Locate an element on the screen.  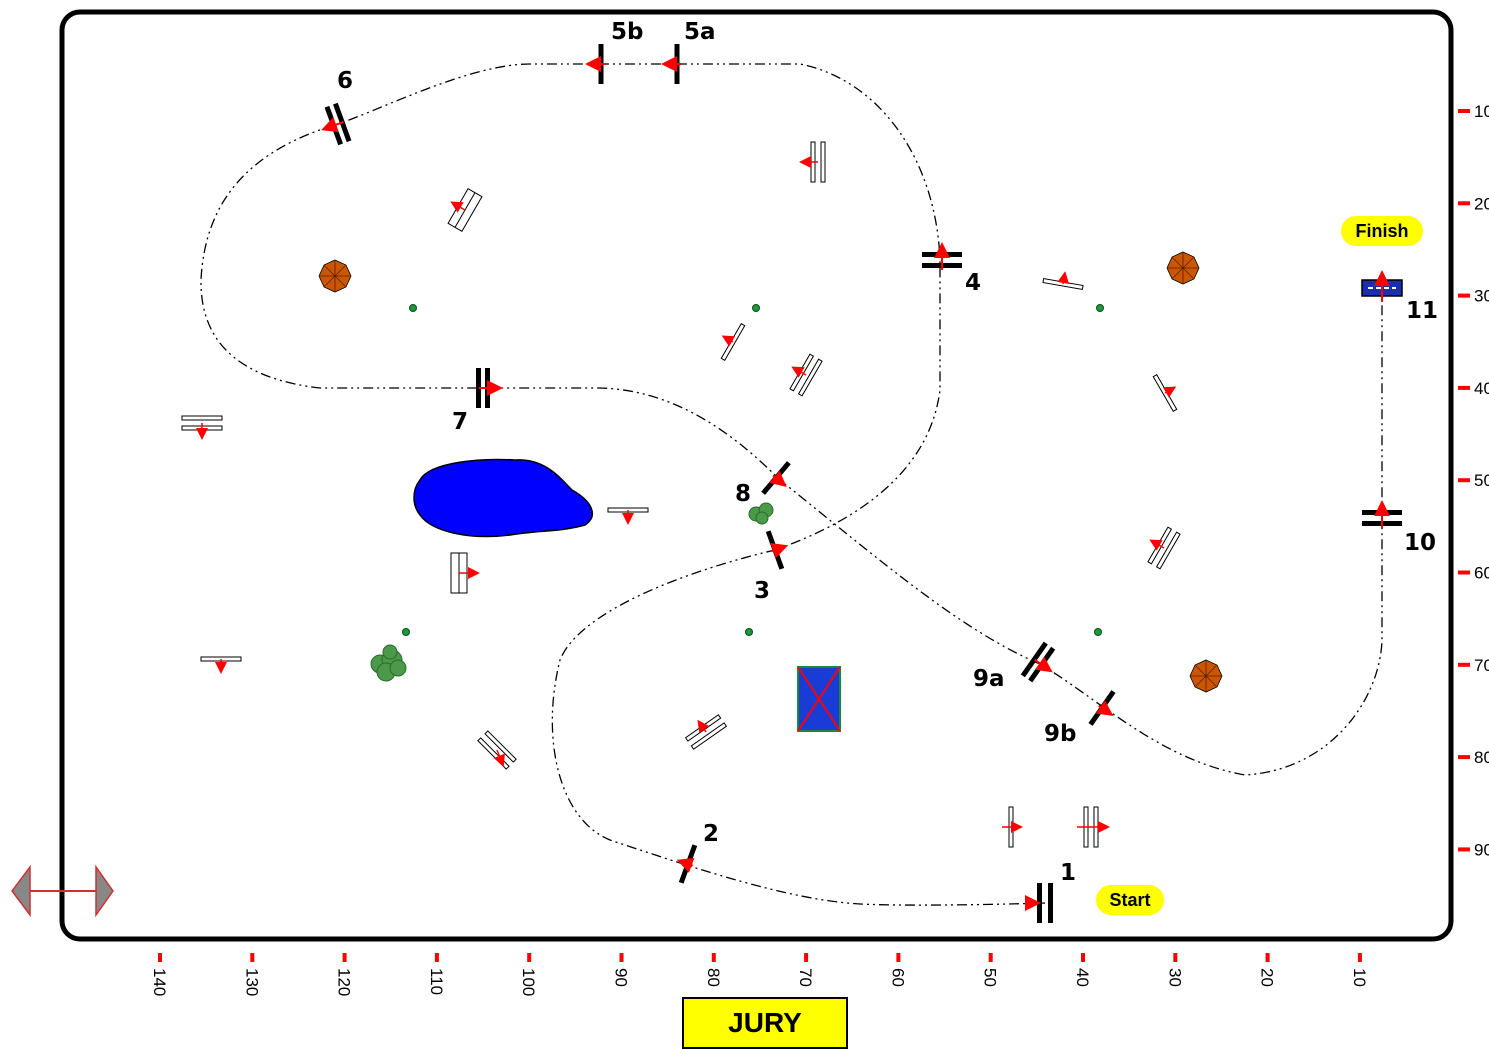
start-badge: Start is located at coordinates (1130, 900).